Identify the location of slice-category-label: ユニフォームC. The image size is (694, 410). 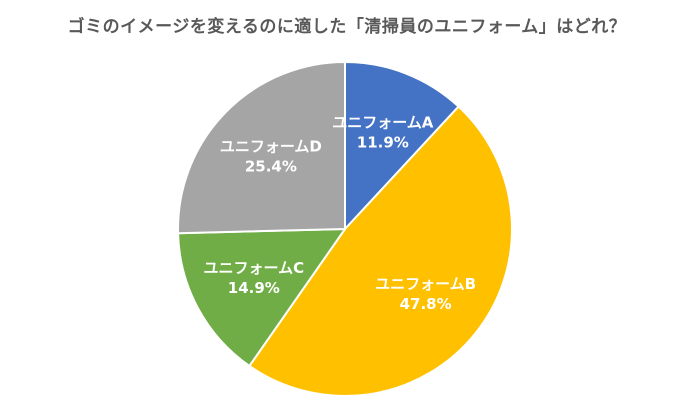
(254, 268).